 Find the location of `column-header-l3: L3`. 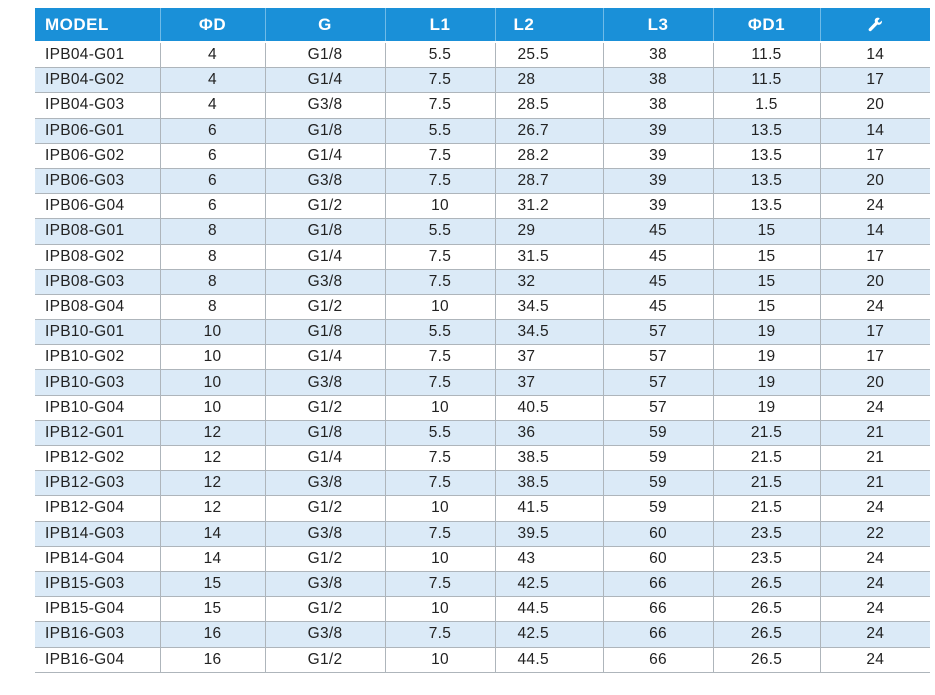

column-header-l3: L3 is located at coordinates (658, 25).